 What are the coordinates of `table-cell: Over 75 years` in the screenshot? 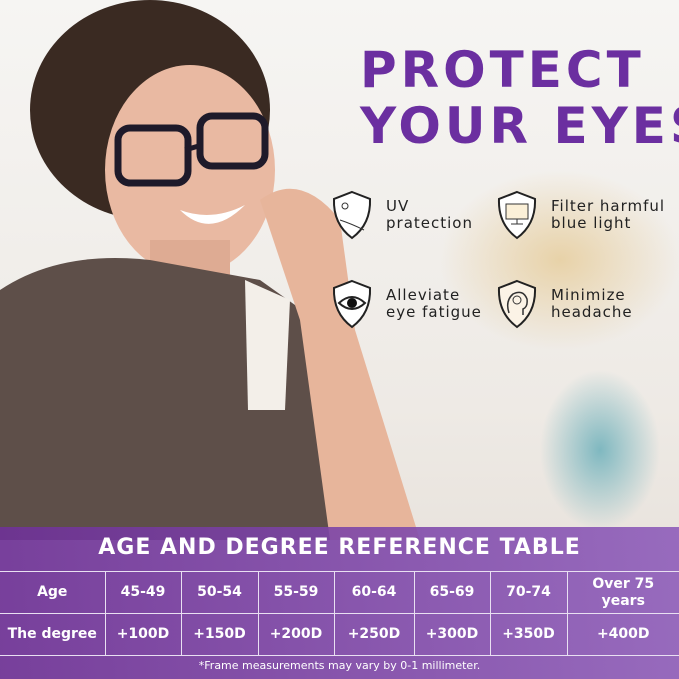 It's located at (622, 592).